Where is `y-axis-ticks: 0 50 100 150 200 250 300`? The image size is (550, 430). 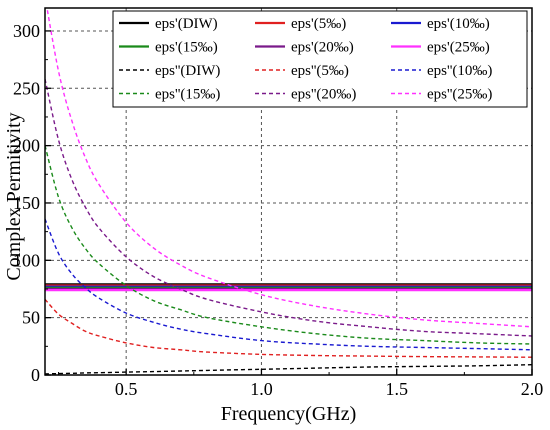
y-axis-ticks: 0 50 100 150 200 250 300 is located at coordinates (32, 203).